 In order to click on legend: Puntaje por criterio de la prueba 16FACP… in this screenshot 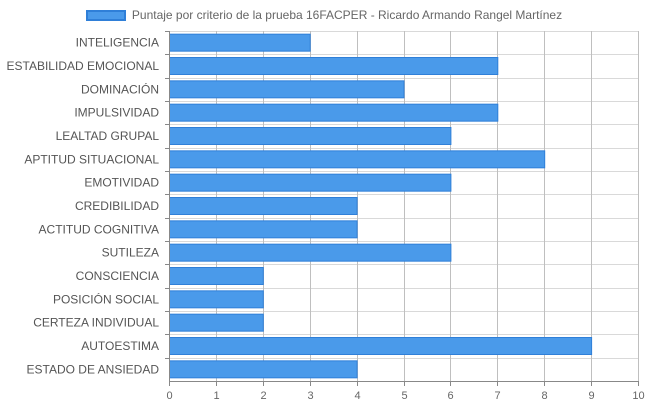, I will do `click(324, 15)`.